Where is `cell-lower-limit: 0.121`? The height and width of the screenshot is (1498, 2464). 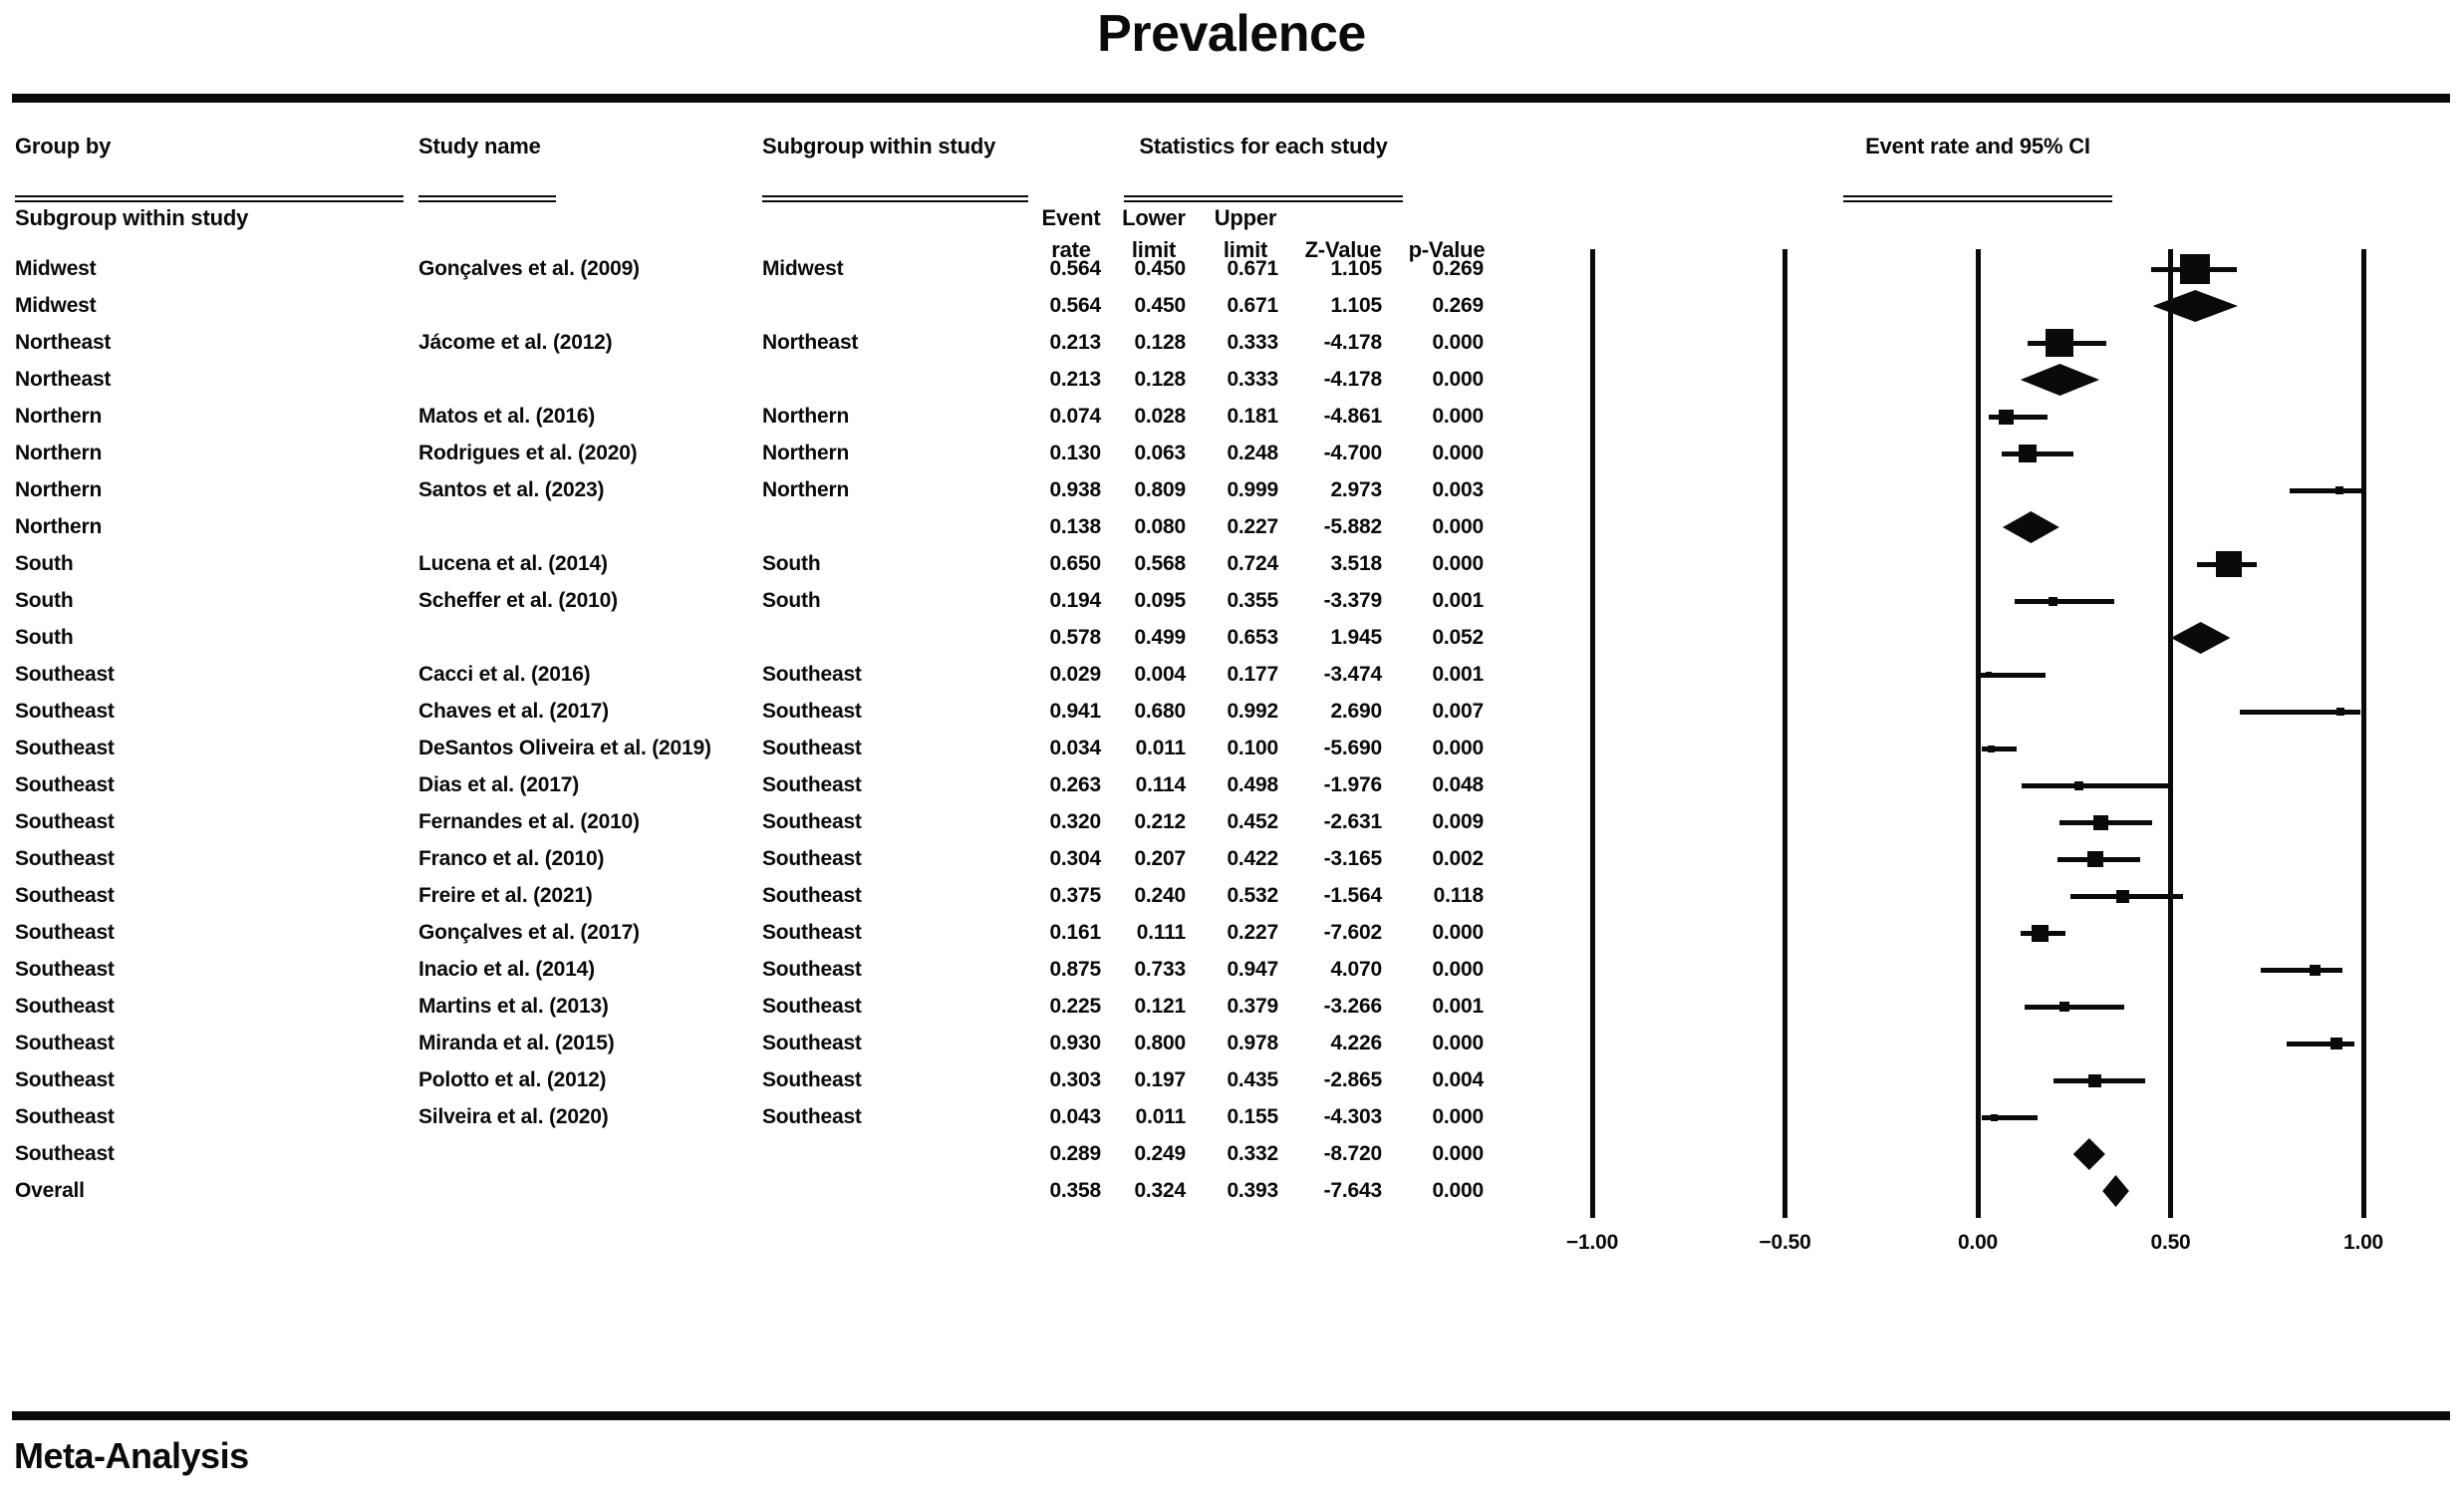 cell-lower-limit: 0.121 is located at coordinates (1160, 1007).